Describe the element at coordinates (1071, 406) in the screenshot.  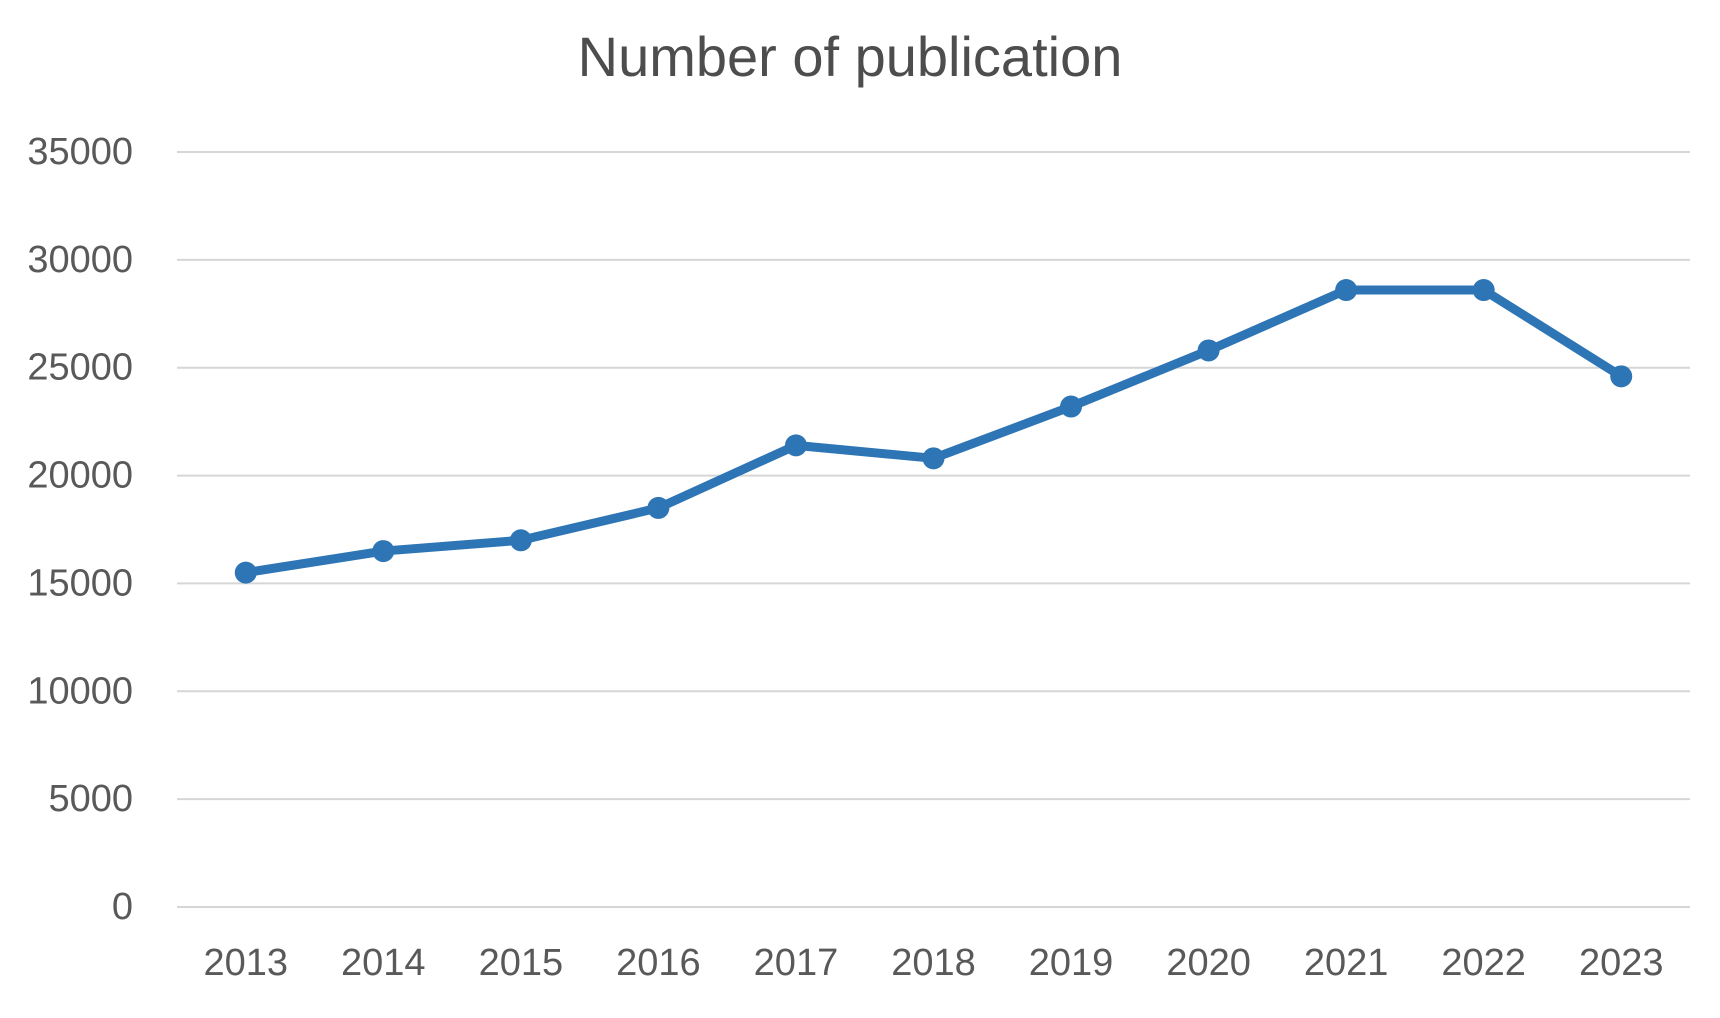
I see `data-point-2019` at that location.